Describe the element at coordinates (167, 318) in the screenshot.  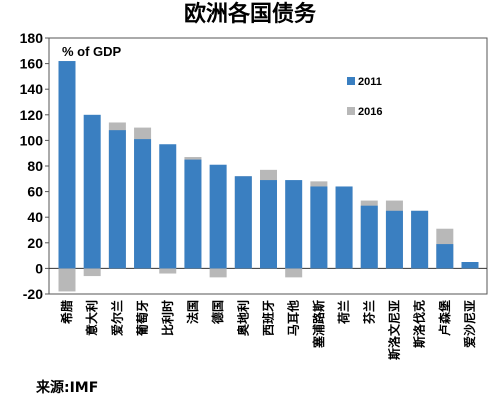
I see `category-label: 比利时` at that location.